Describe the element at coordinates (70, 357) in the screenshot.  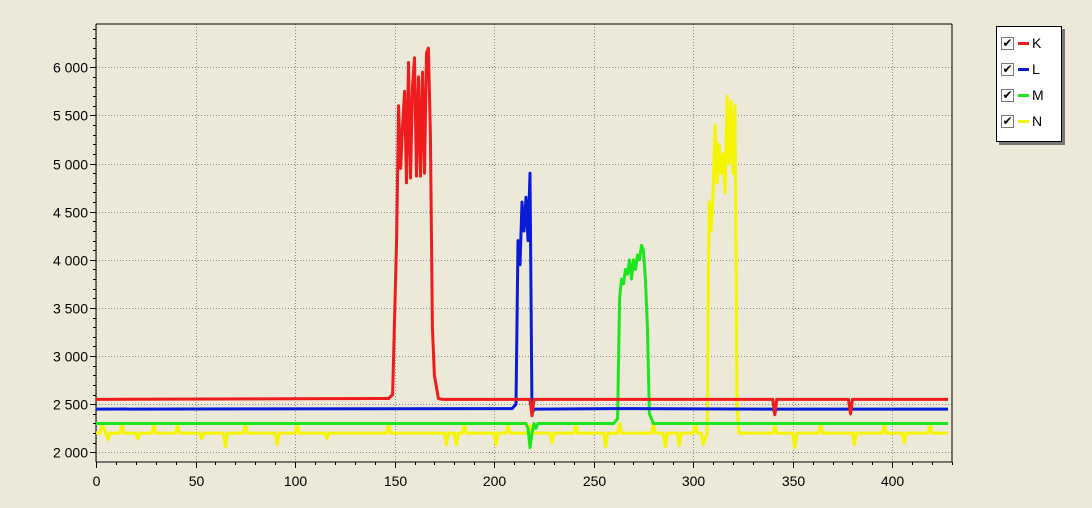
I see `y-tick-label: 3 000` at that location.